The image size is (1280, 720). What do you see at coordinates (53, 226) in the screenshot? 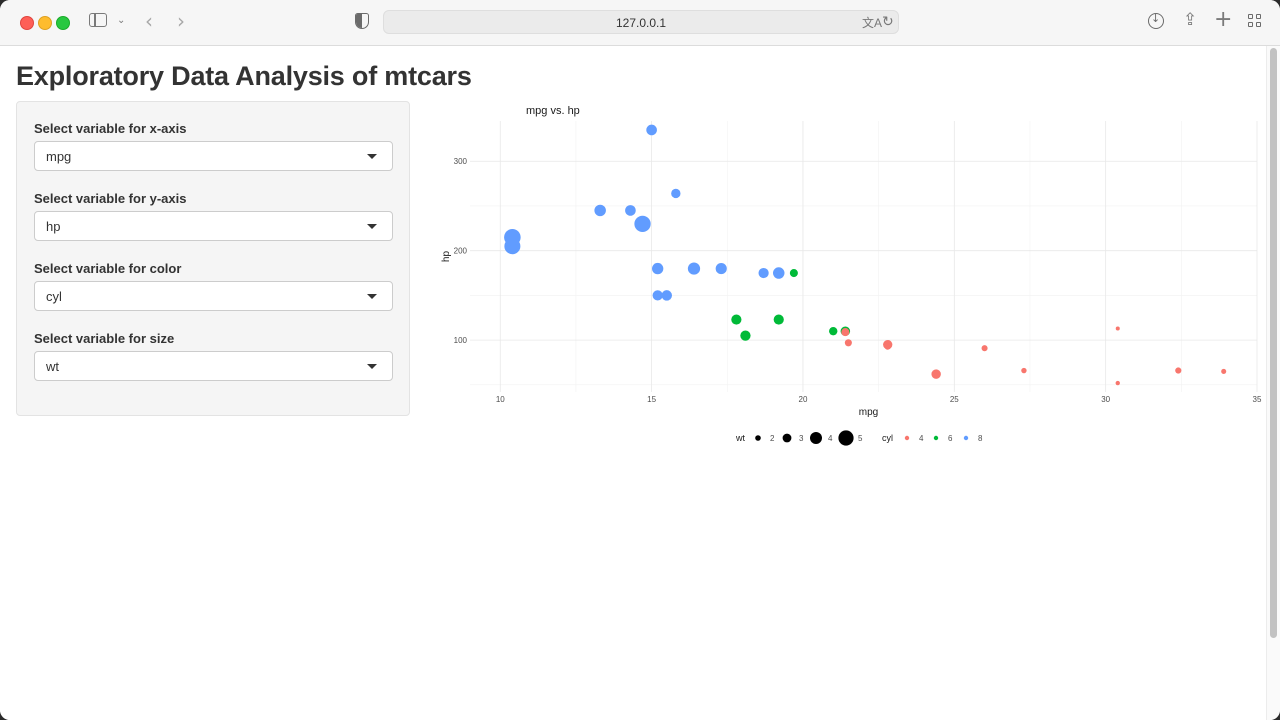
I see `y-axis-select-value: hp` at bounding box center [53, 226].